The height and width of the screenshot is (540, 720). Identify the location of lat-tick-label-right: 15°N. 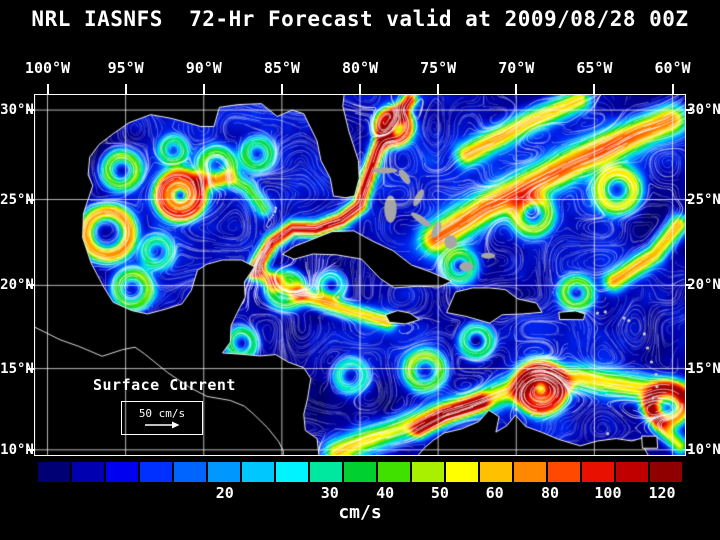
(703, 368).